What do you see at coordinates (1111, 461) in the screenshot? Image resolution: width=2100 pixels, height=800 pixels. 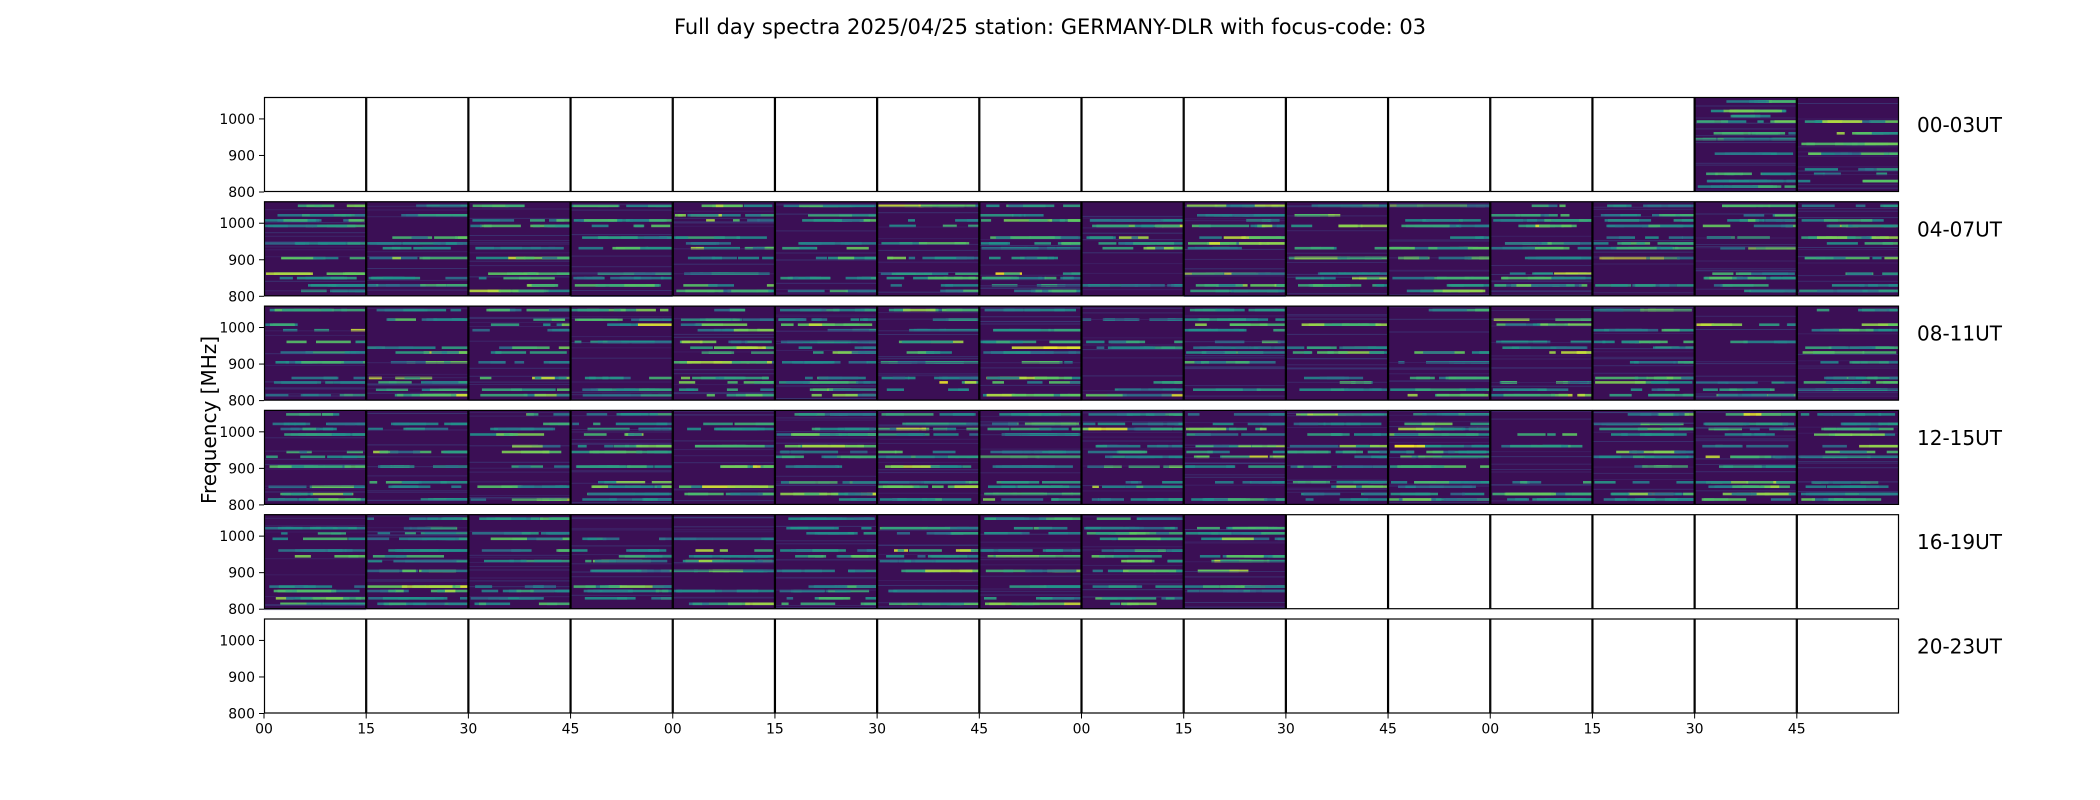 I see `spectra-row: 800 900 1000 12-15UT` at bounding box center [1111, 461].